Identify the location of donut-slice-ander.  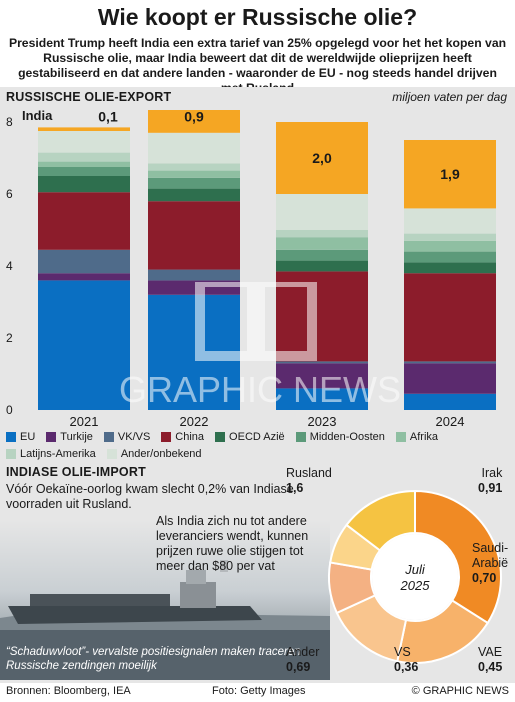
(380, 520).